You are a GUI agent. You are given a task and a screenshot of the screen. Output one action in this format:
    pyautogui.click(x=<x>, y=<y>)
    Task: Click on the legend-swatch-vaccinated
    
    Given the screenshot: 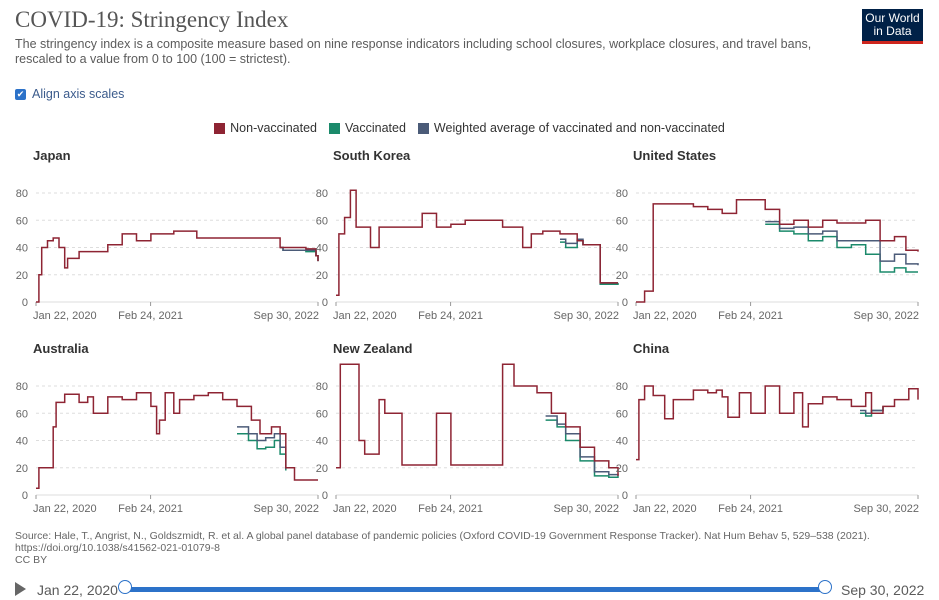 What is the action you would take?
    pyautogui.click(x=334, y=128)
    